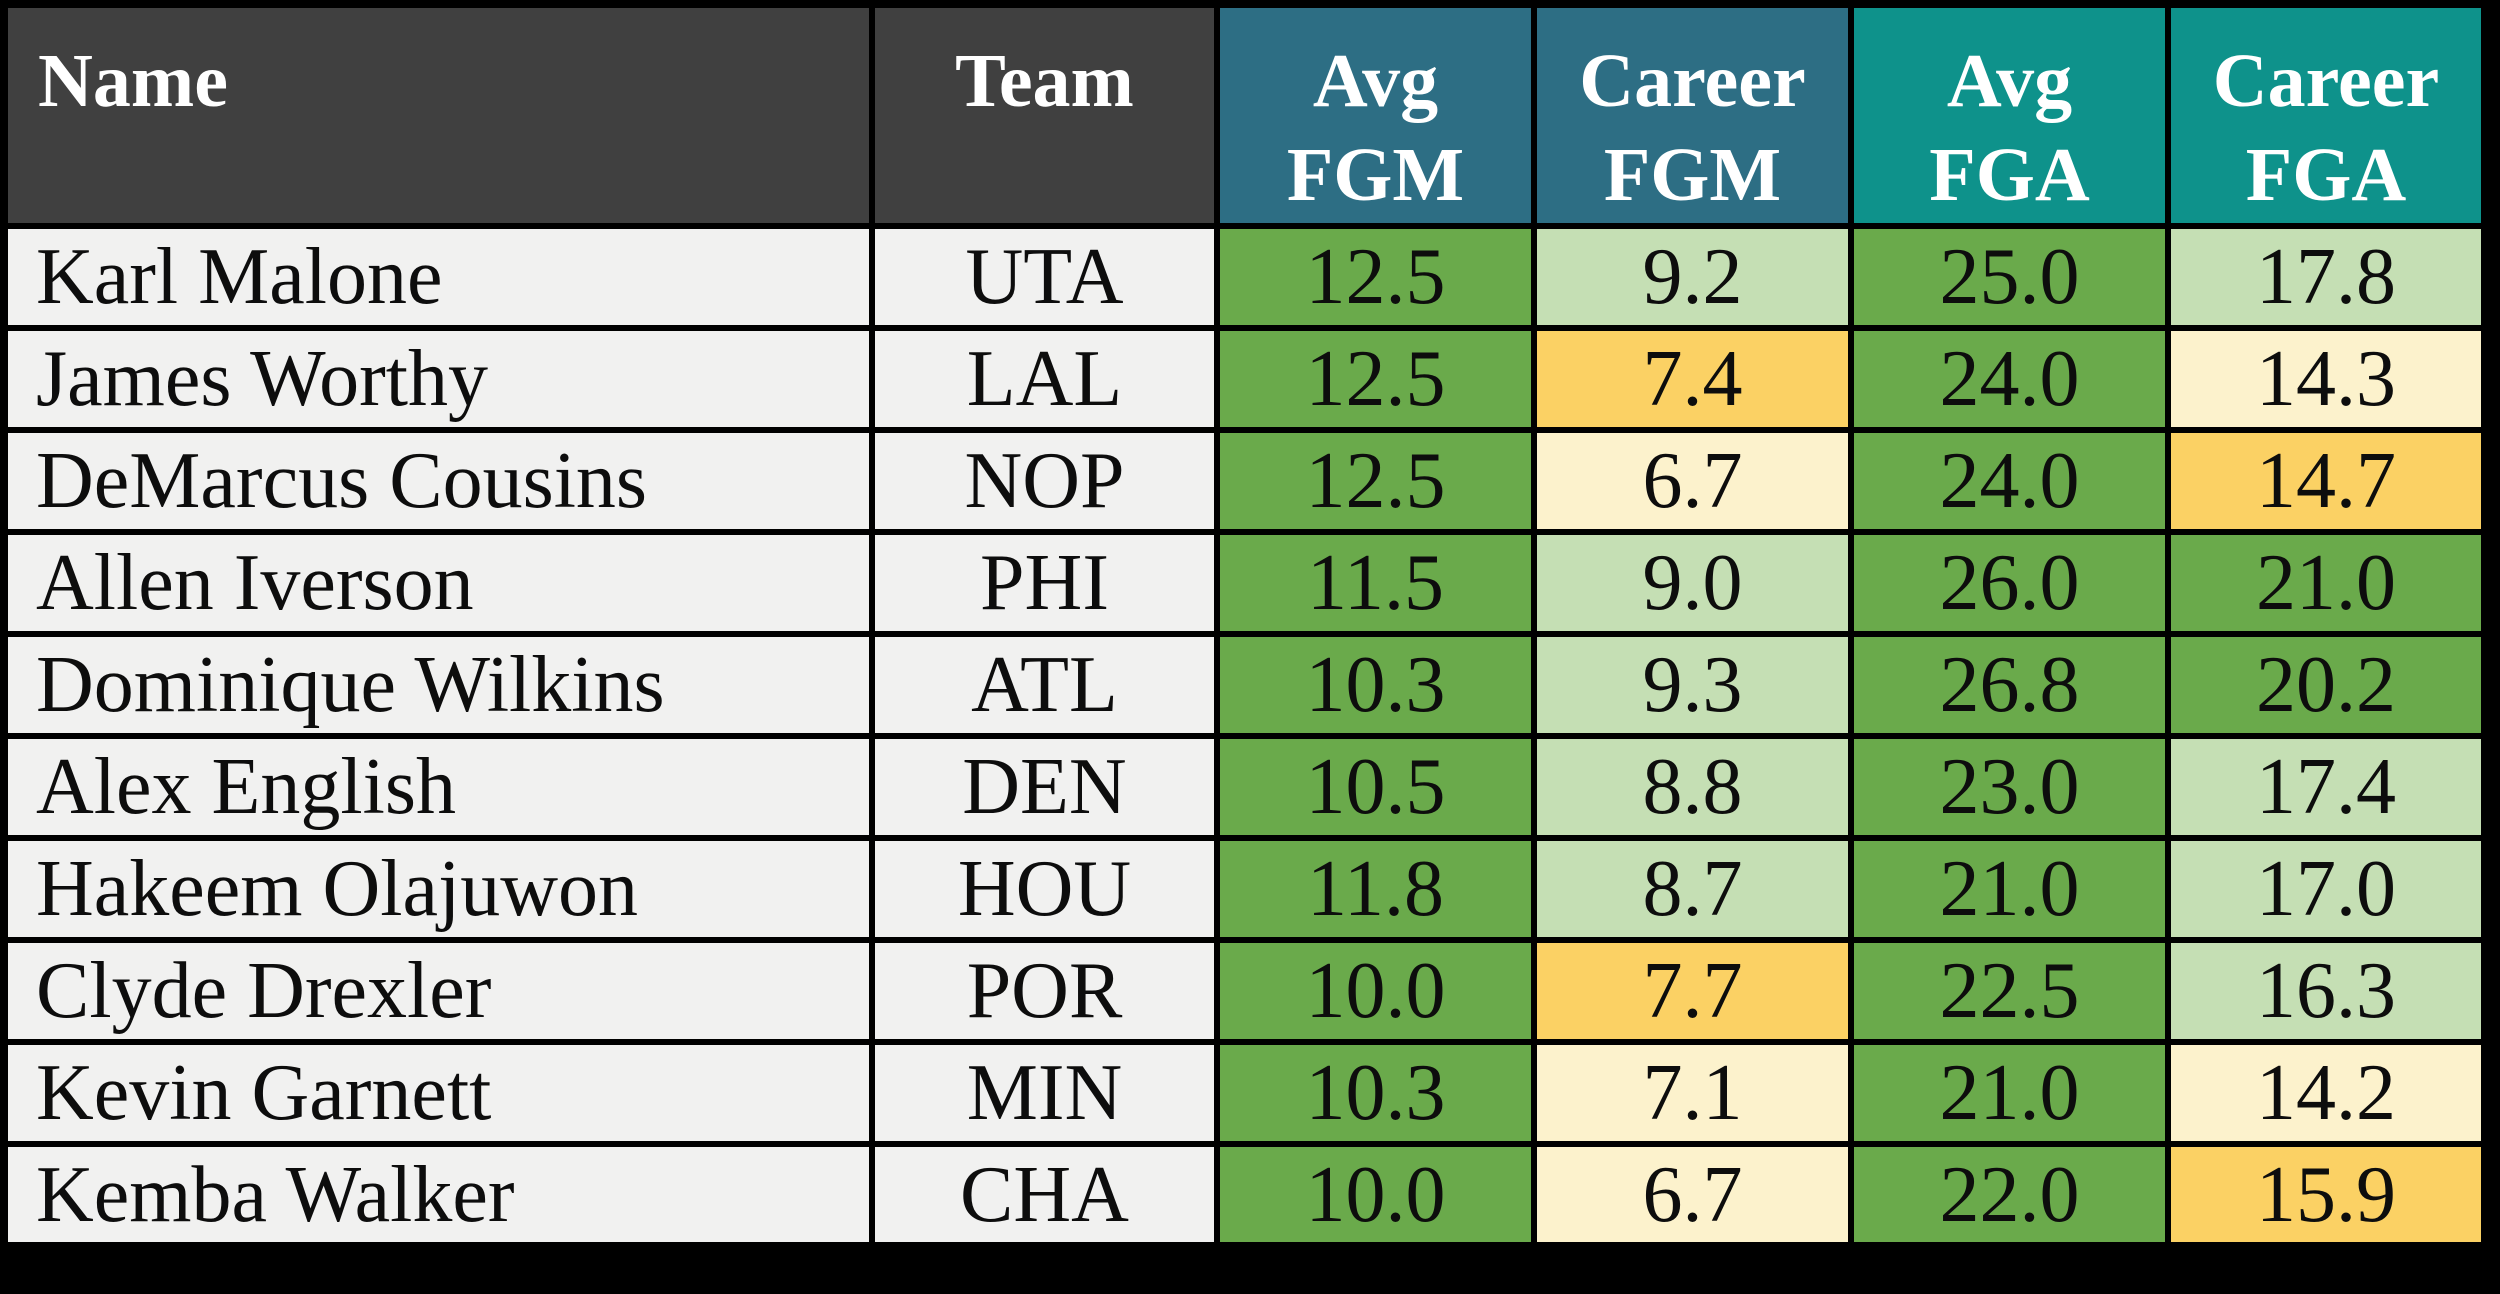 The image size is (2500, 1294). I want to click on table-row: Allen Iverson PHI 11.5 9.0 26.0 21.0, so click(1244, 583).